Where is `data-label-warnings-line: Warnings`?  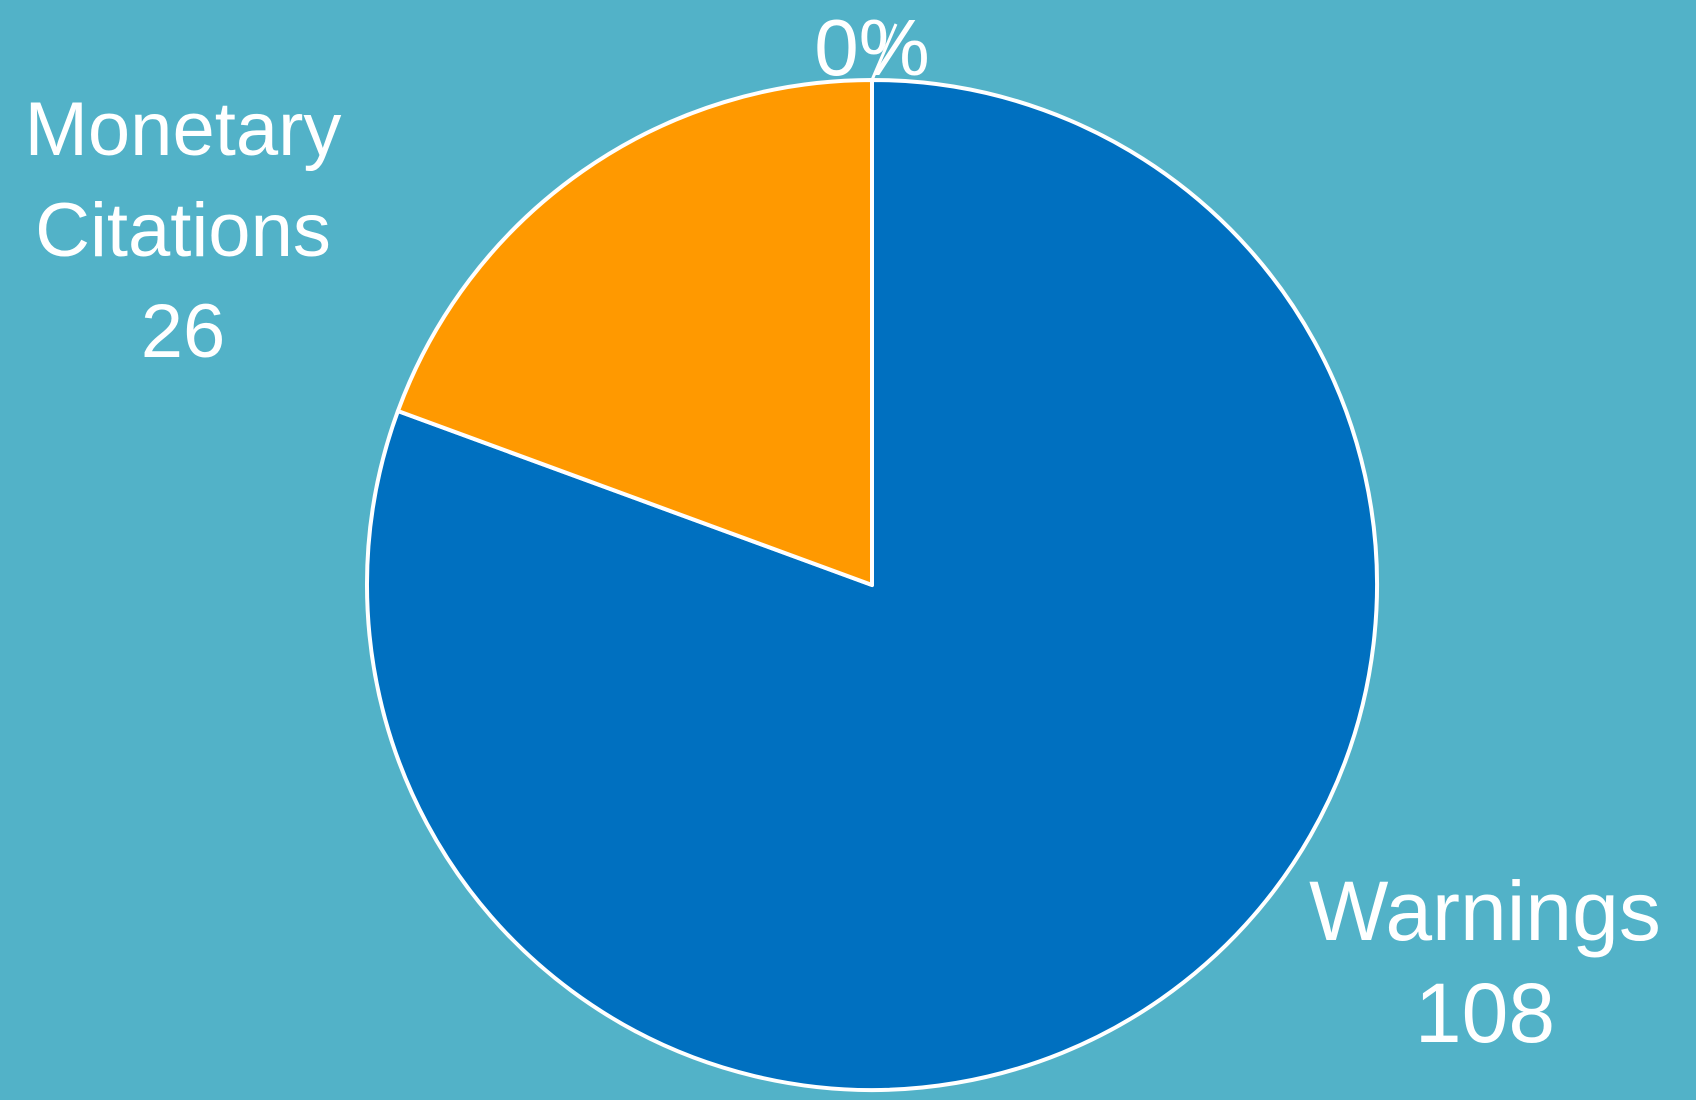 data-label-warnings-line: Warnings is located at coordinates (1485, 911).